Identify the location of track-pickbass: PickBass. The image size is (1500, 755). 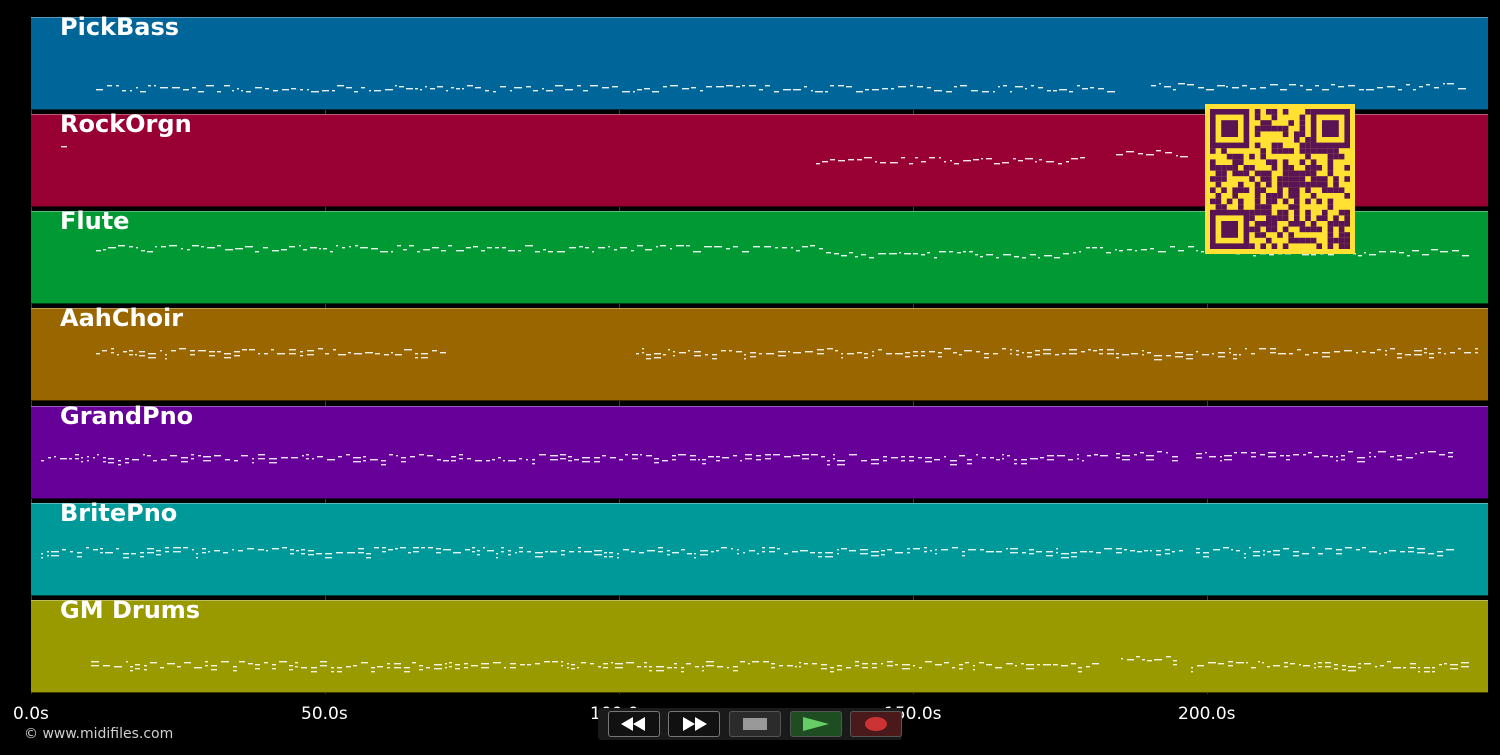
(759, 61).